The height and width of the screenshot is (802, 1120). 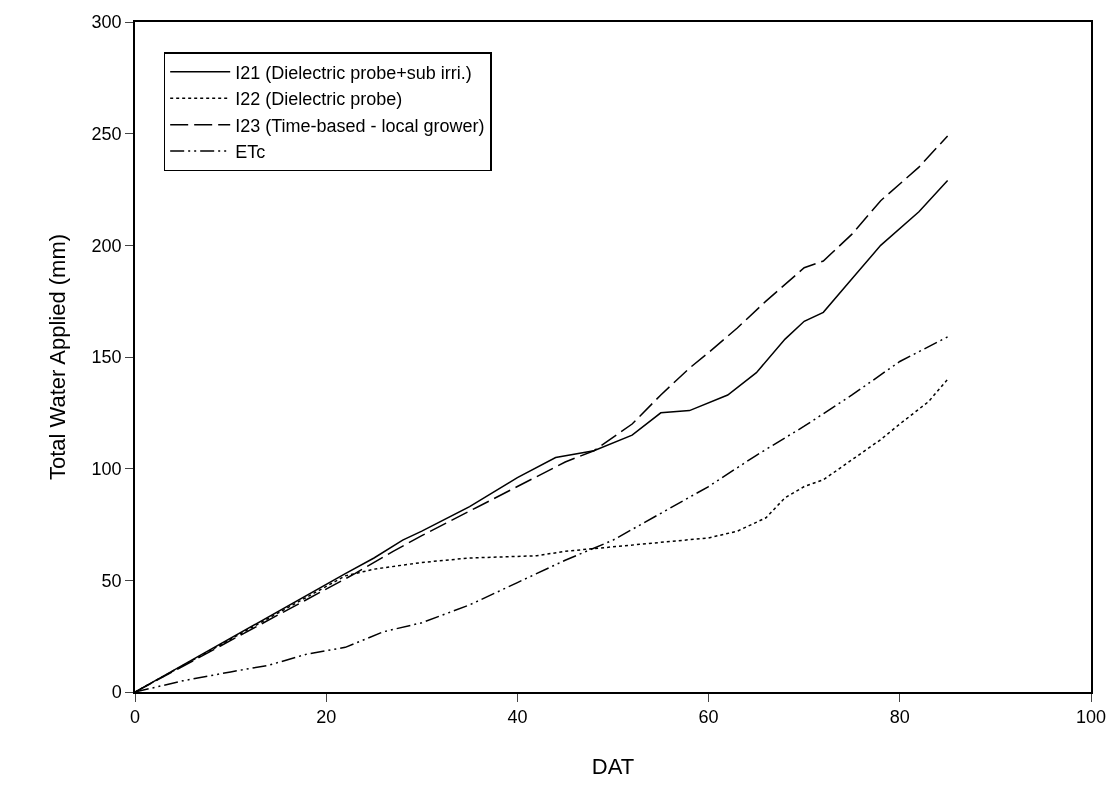 What do you see at coordinates (57, 357) in the screenshot?
I see `y-axis-title: Total Water Applied (mm)` at bounding box center [57, 357].